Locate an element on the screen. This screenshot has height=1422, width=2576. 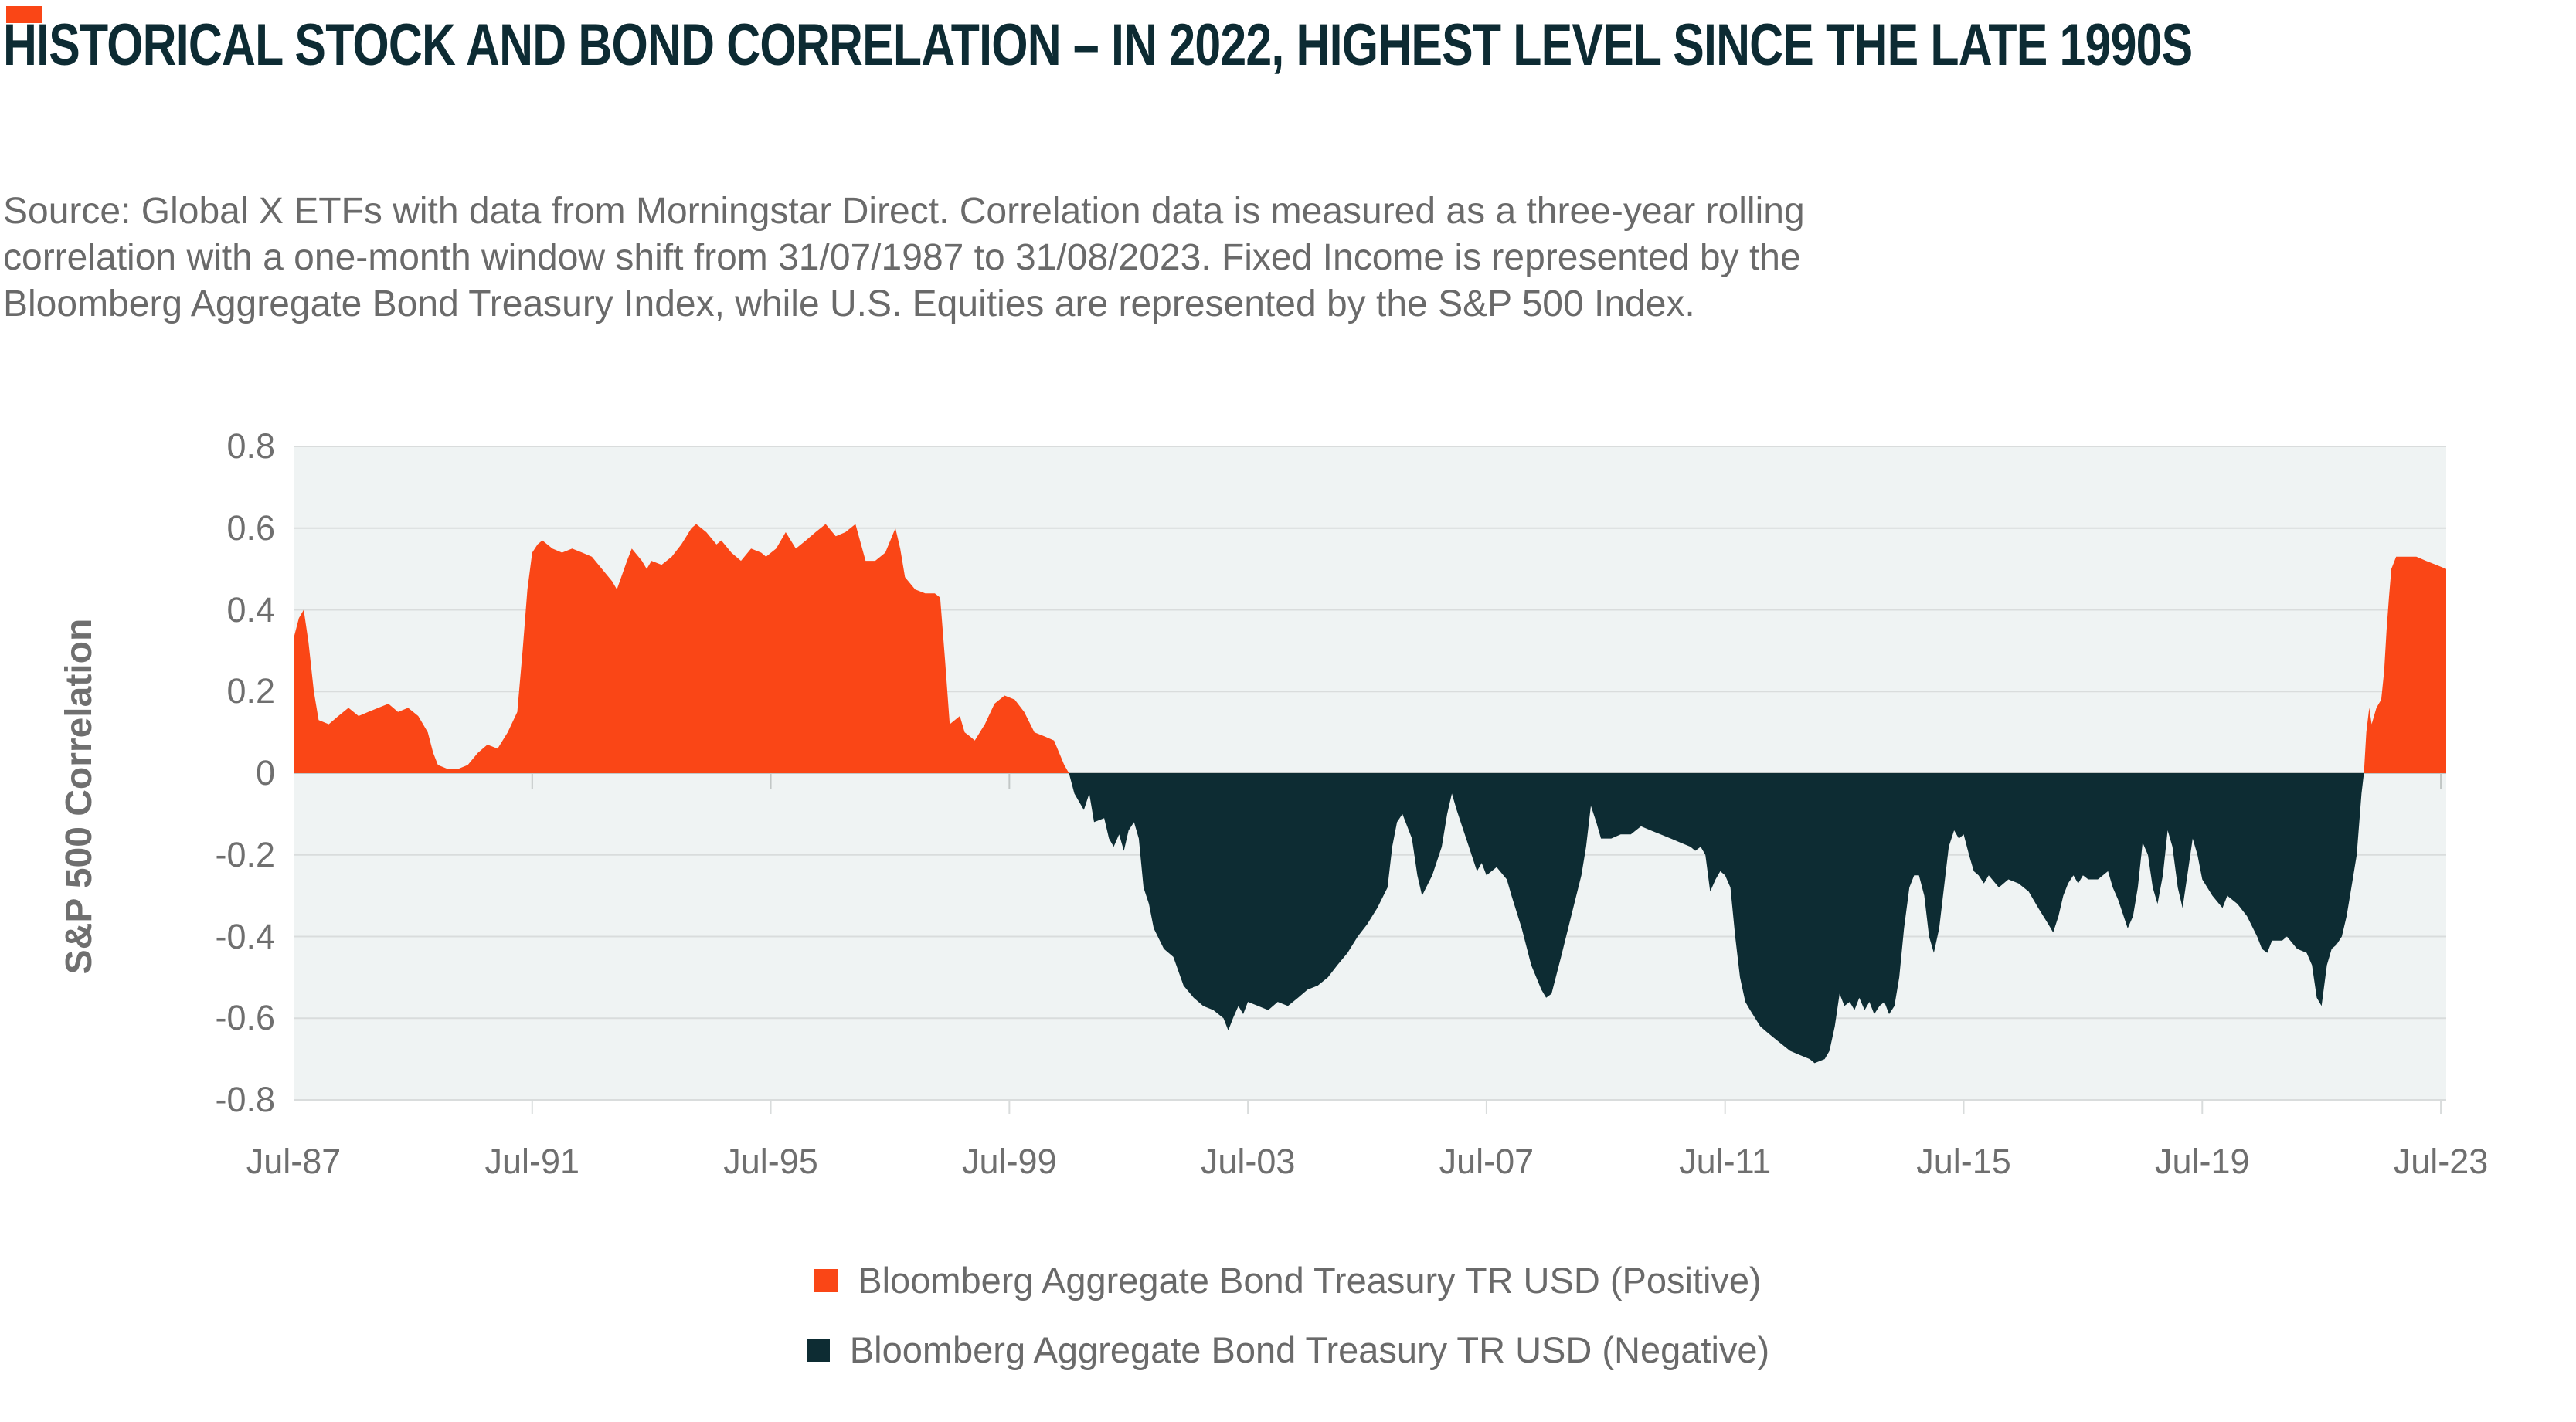
x-tick-label: Jul-95 is located at coordinates (770, 1161).